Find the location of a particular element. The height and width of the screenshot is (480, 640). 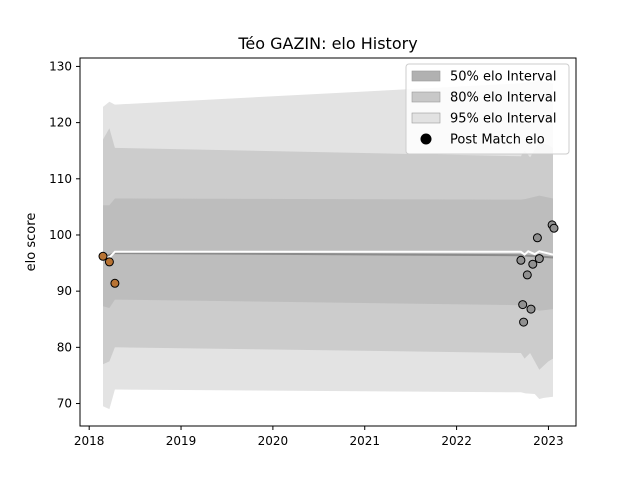

x-tick-label: 2020 is located at coordinates (273, 441).